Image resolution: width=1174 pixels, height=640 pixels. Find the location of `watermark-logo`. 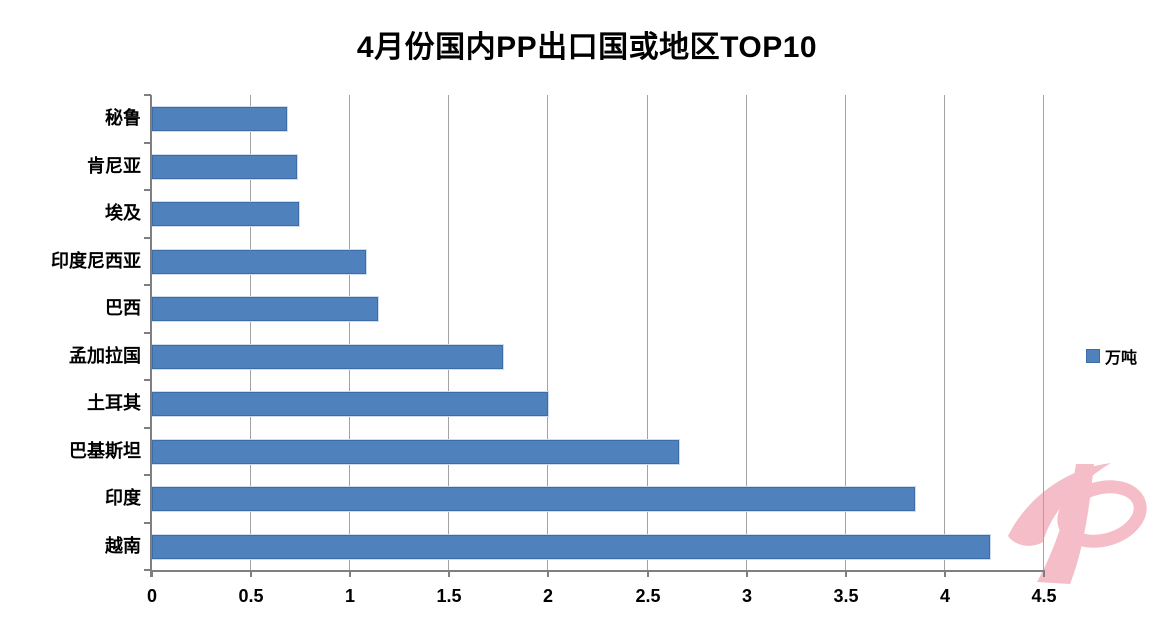

watermark-logo is located at coordinates (1077, 523).